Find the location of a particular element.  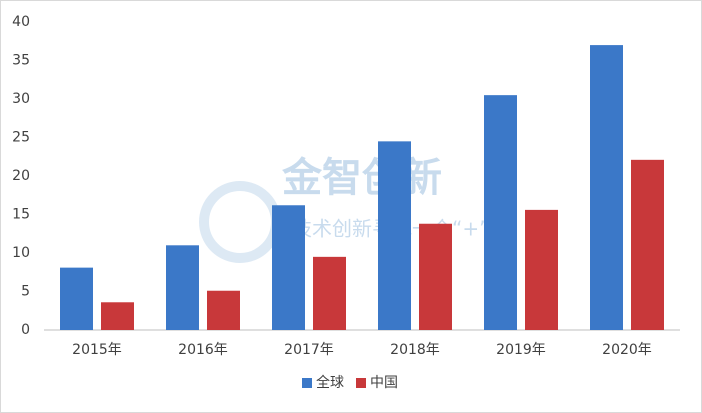

x-tick-label: 2020年 is located at coordinates (627, 350).